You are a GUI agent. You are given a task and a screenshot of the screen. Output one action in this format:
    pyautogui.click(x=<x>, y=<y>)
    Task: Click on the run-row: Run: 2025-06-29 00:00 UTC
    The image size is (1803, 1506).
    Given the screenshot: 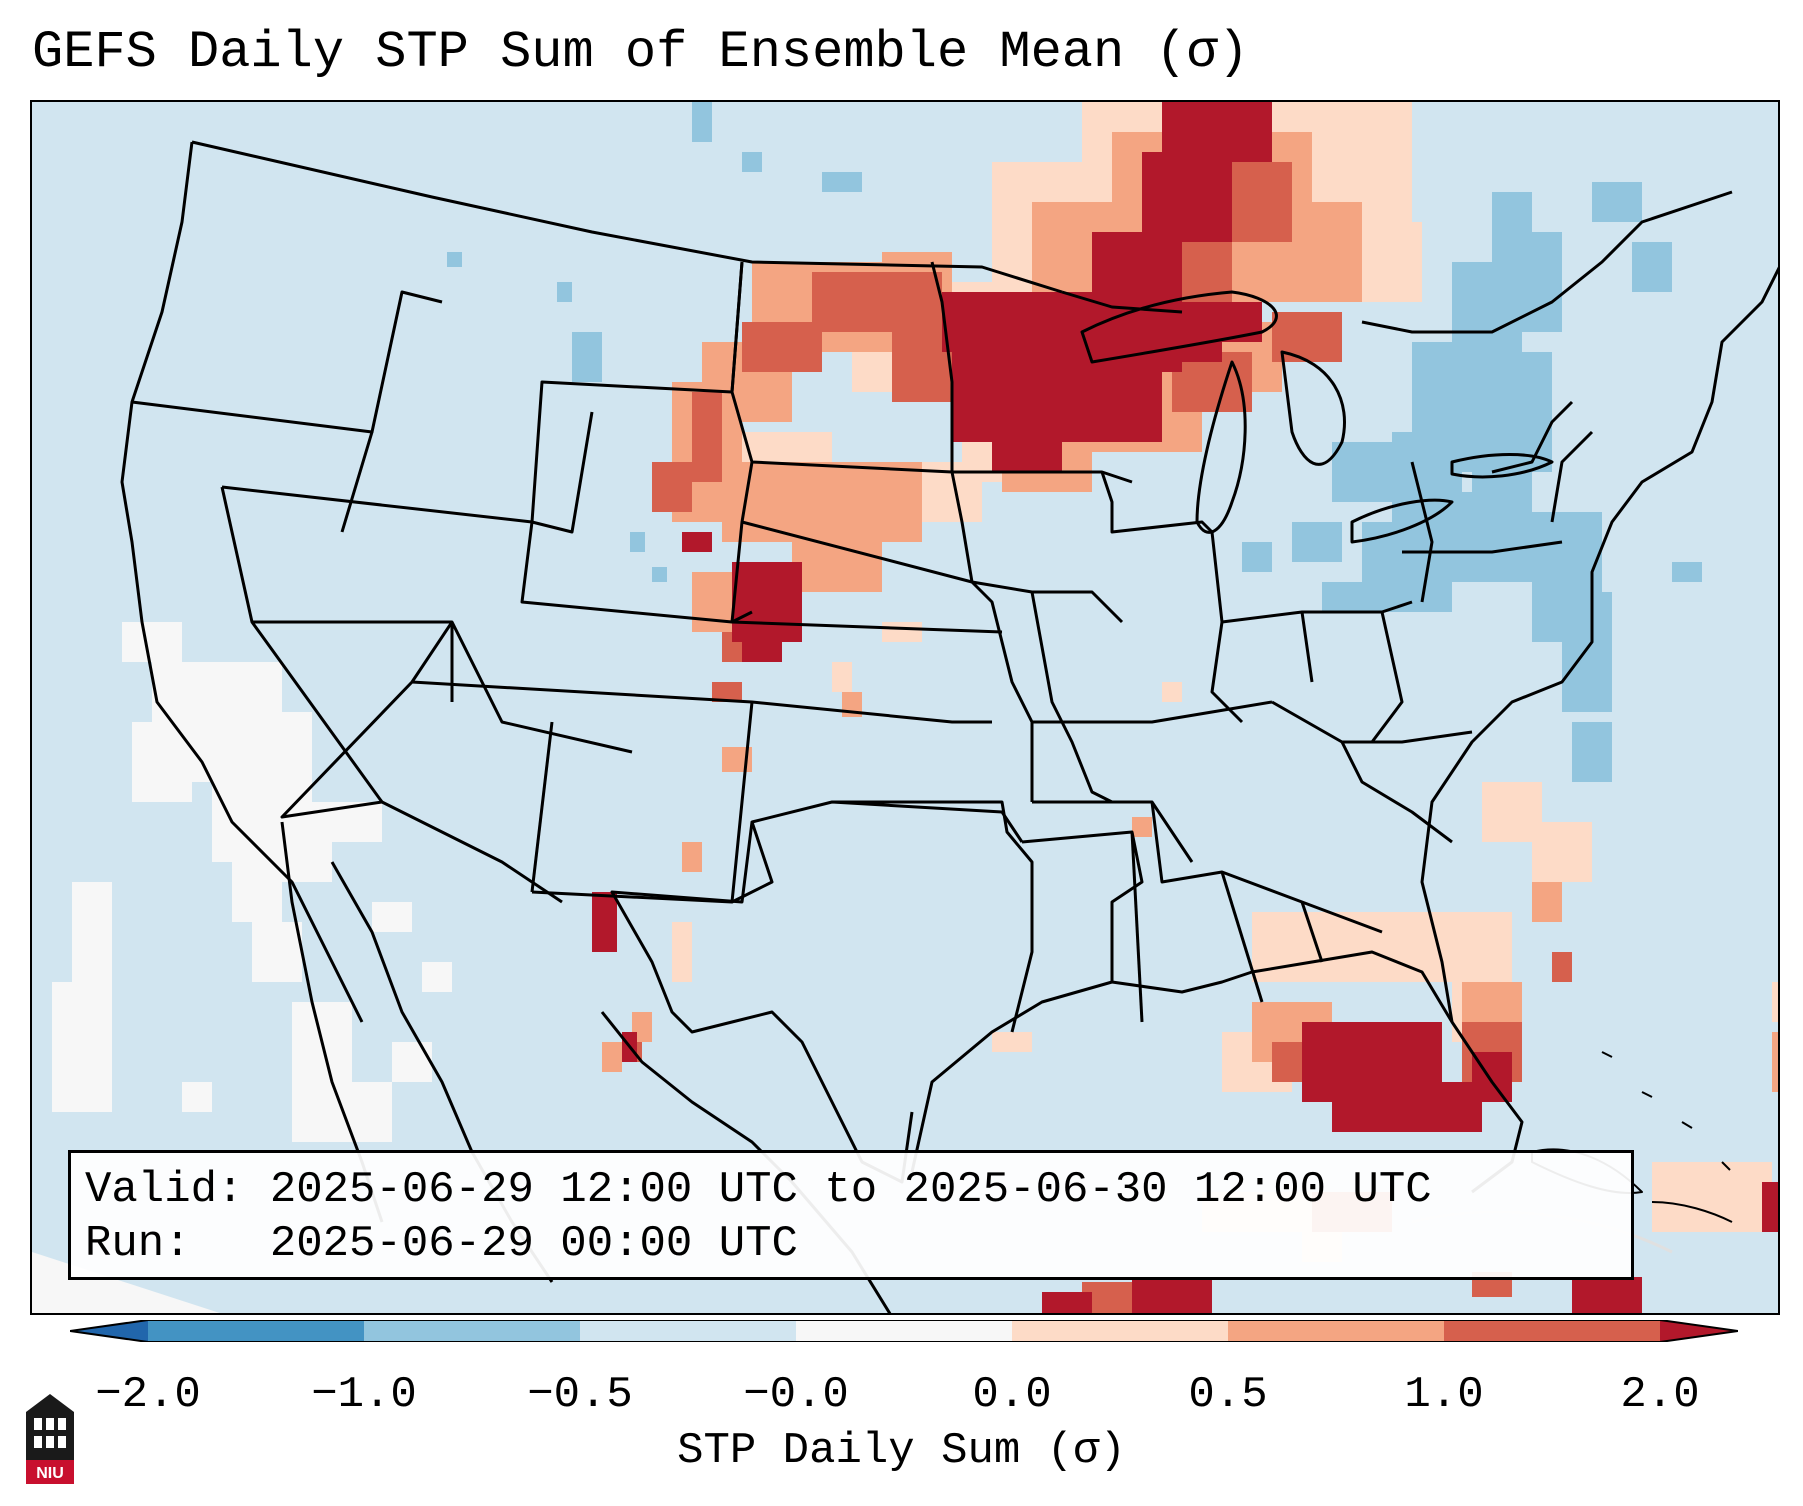 What is the action you would take?
    pyautogui.click(x=851, y=1244)
    